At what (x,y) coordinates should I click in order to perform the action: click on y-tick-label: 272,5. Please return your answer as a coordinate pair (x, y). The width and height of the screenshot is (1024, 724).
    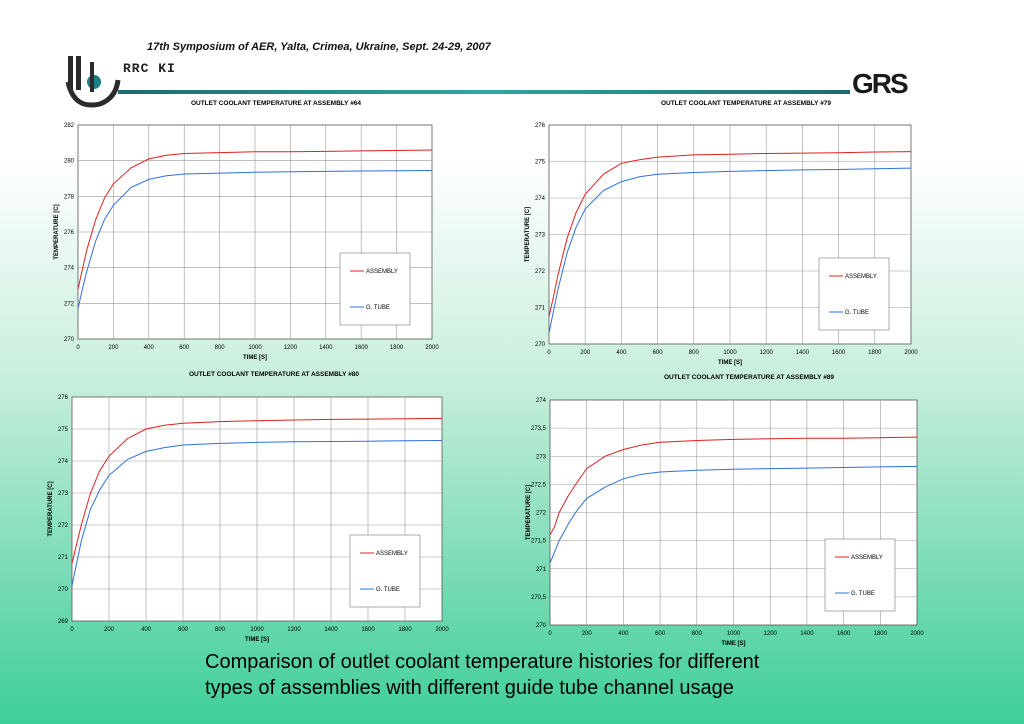
    Looking at the image, I should click on (539, 485).